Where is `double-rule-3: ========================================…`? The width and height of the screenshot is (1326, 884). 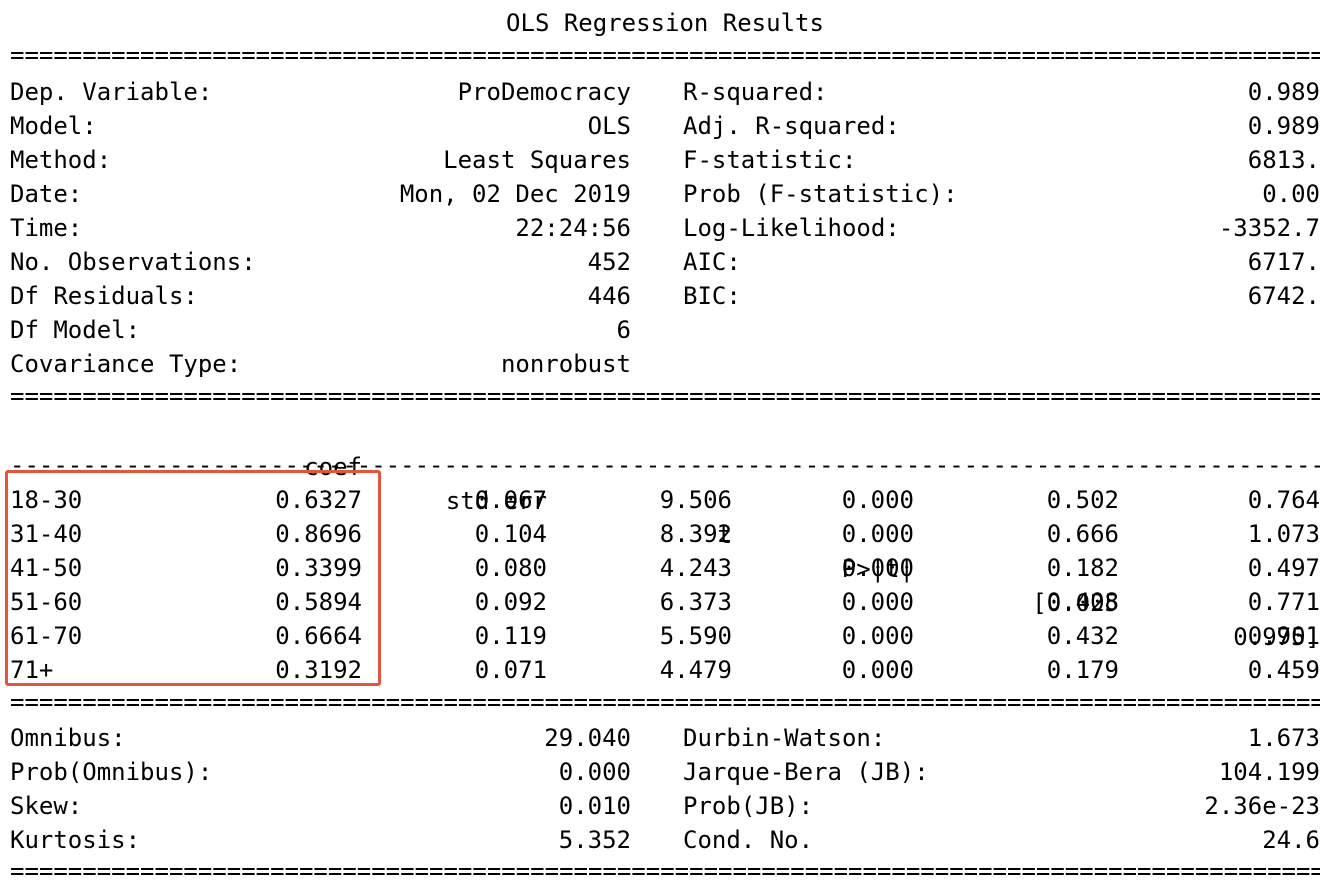 double-rule-3: ========================================… is located at coordinates (665, 702).